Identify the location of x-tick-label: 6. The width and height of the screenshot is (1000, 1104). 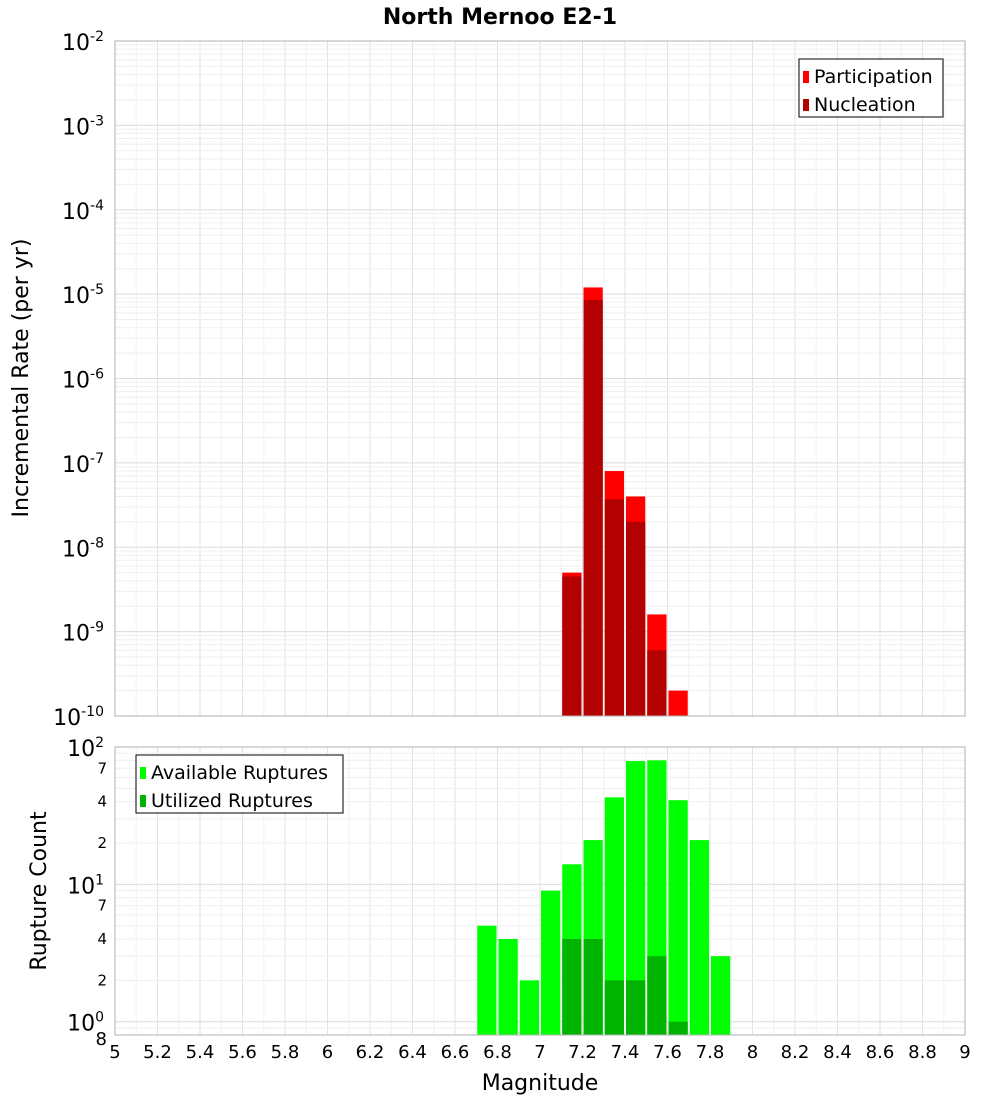
(327, 1052).